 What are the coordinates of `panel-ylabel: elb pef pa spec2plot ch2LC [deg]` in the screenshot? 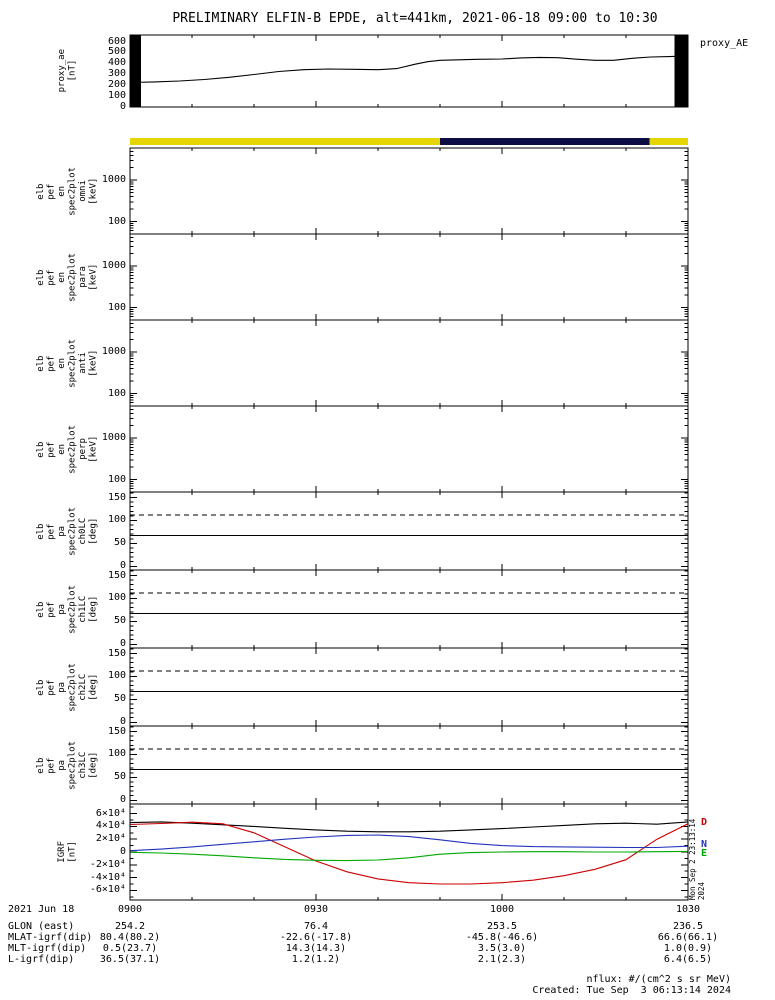 It's located at (67, 687).